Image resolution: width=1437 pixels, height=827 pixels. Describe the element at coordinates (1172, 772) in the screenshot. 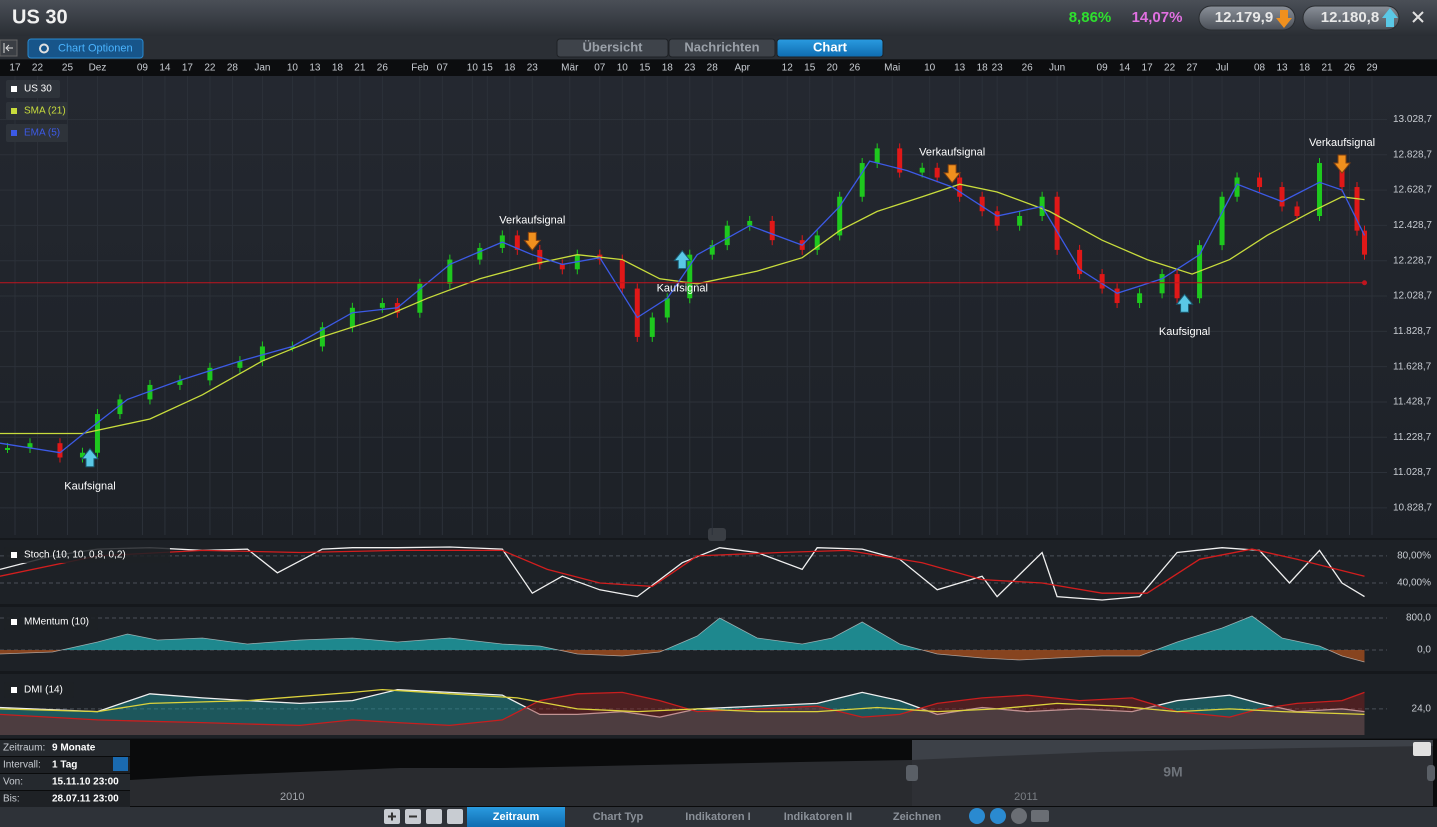

I see `navigator-range: 9M` at that location.